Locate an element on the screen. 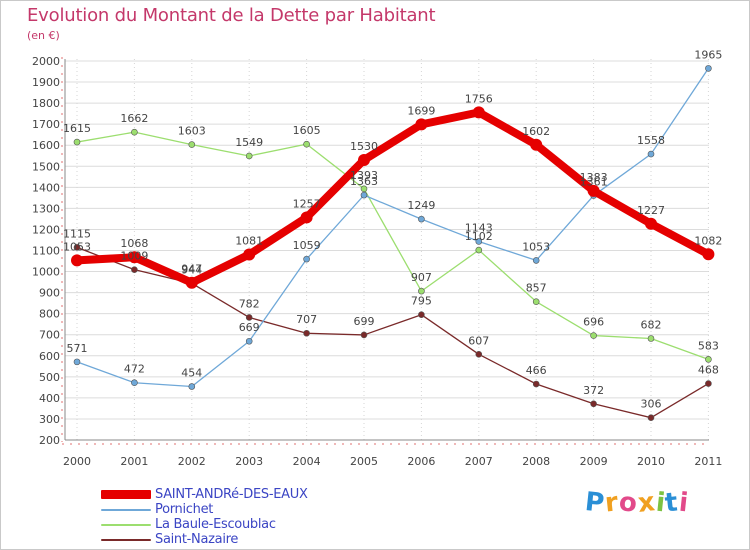 The image size is (750, 550). y-tick-label: 1300 is located at coordinates (46, 208).